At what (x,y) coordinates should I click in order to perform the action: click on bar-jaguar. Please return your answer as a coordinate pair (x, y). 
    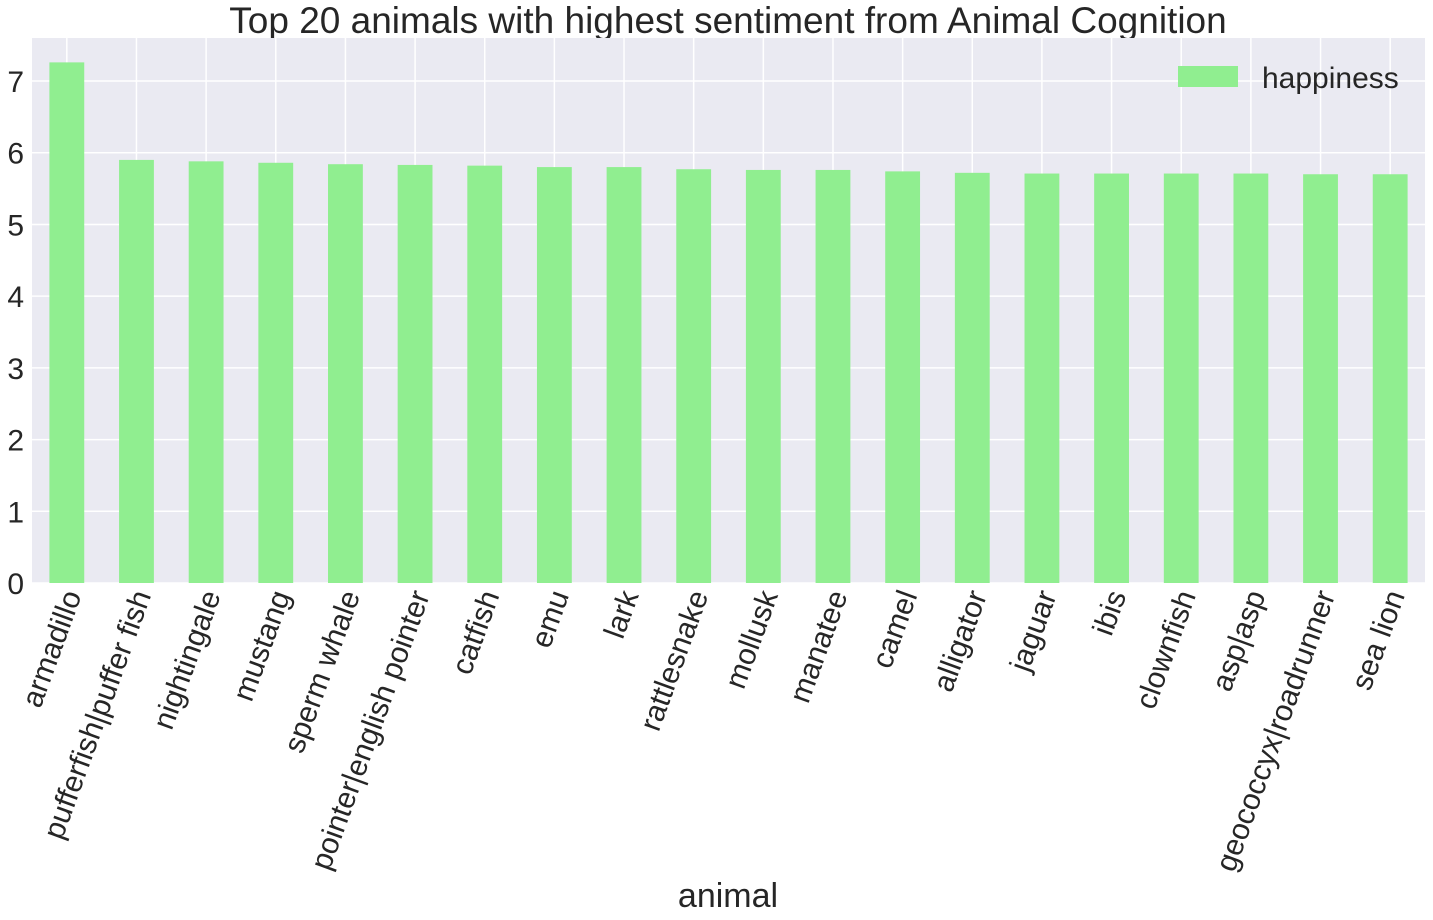
    Looking at the image, I should click on (1042, 378).